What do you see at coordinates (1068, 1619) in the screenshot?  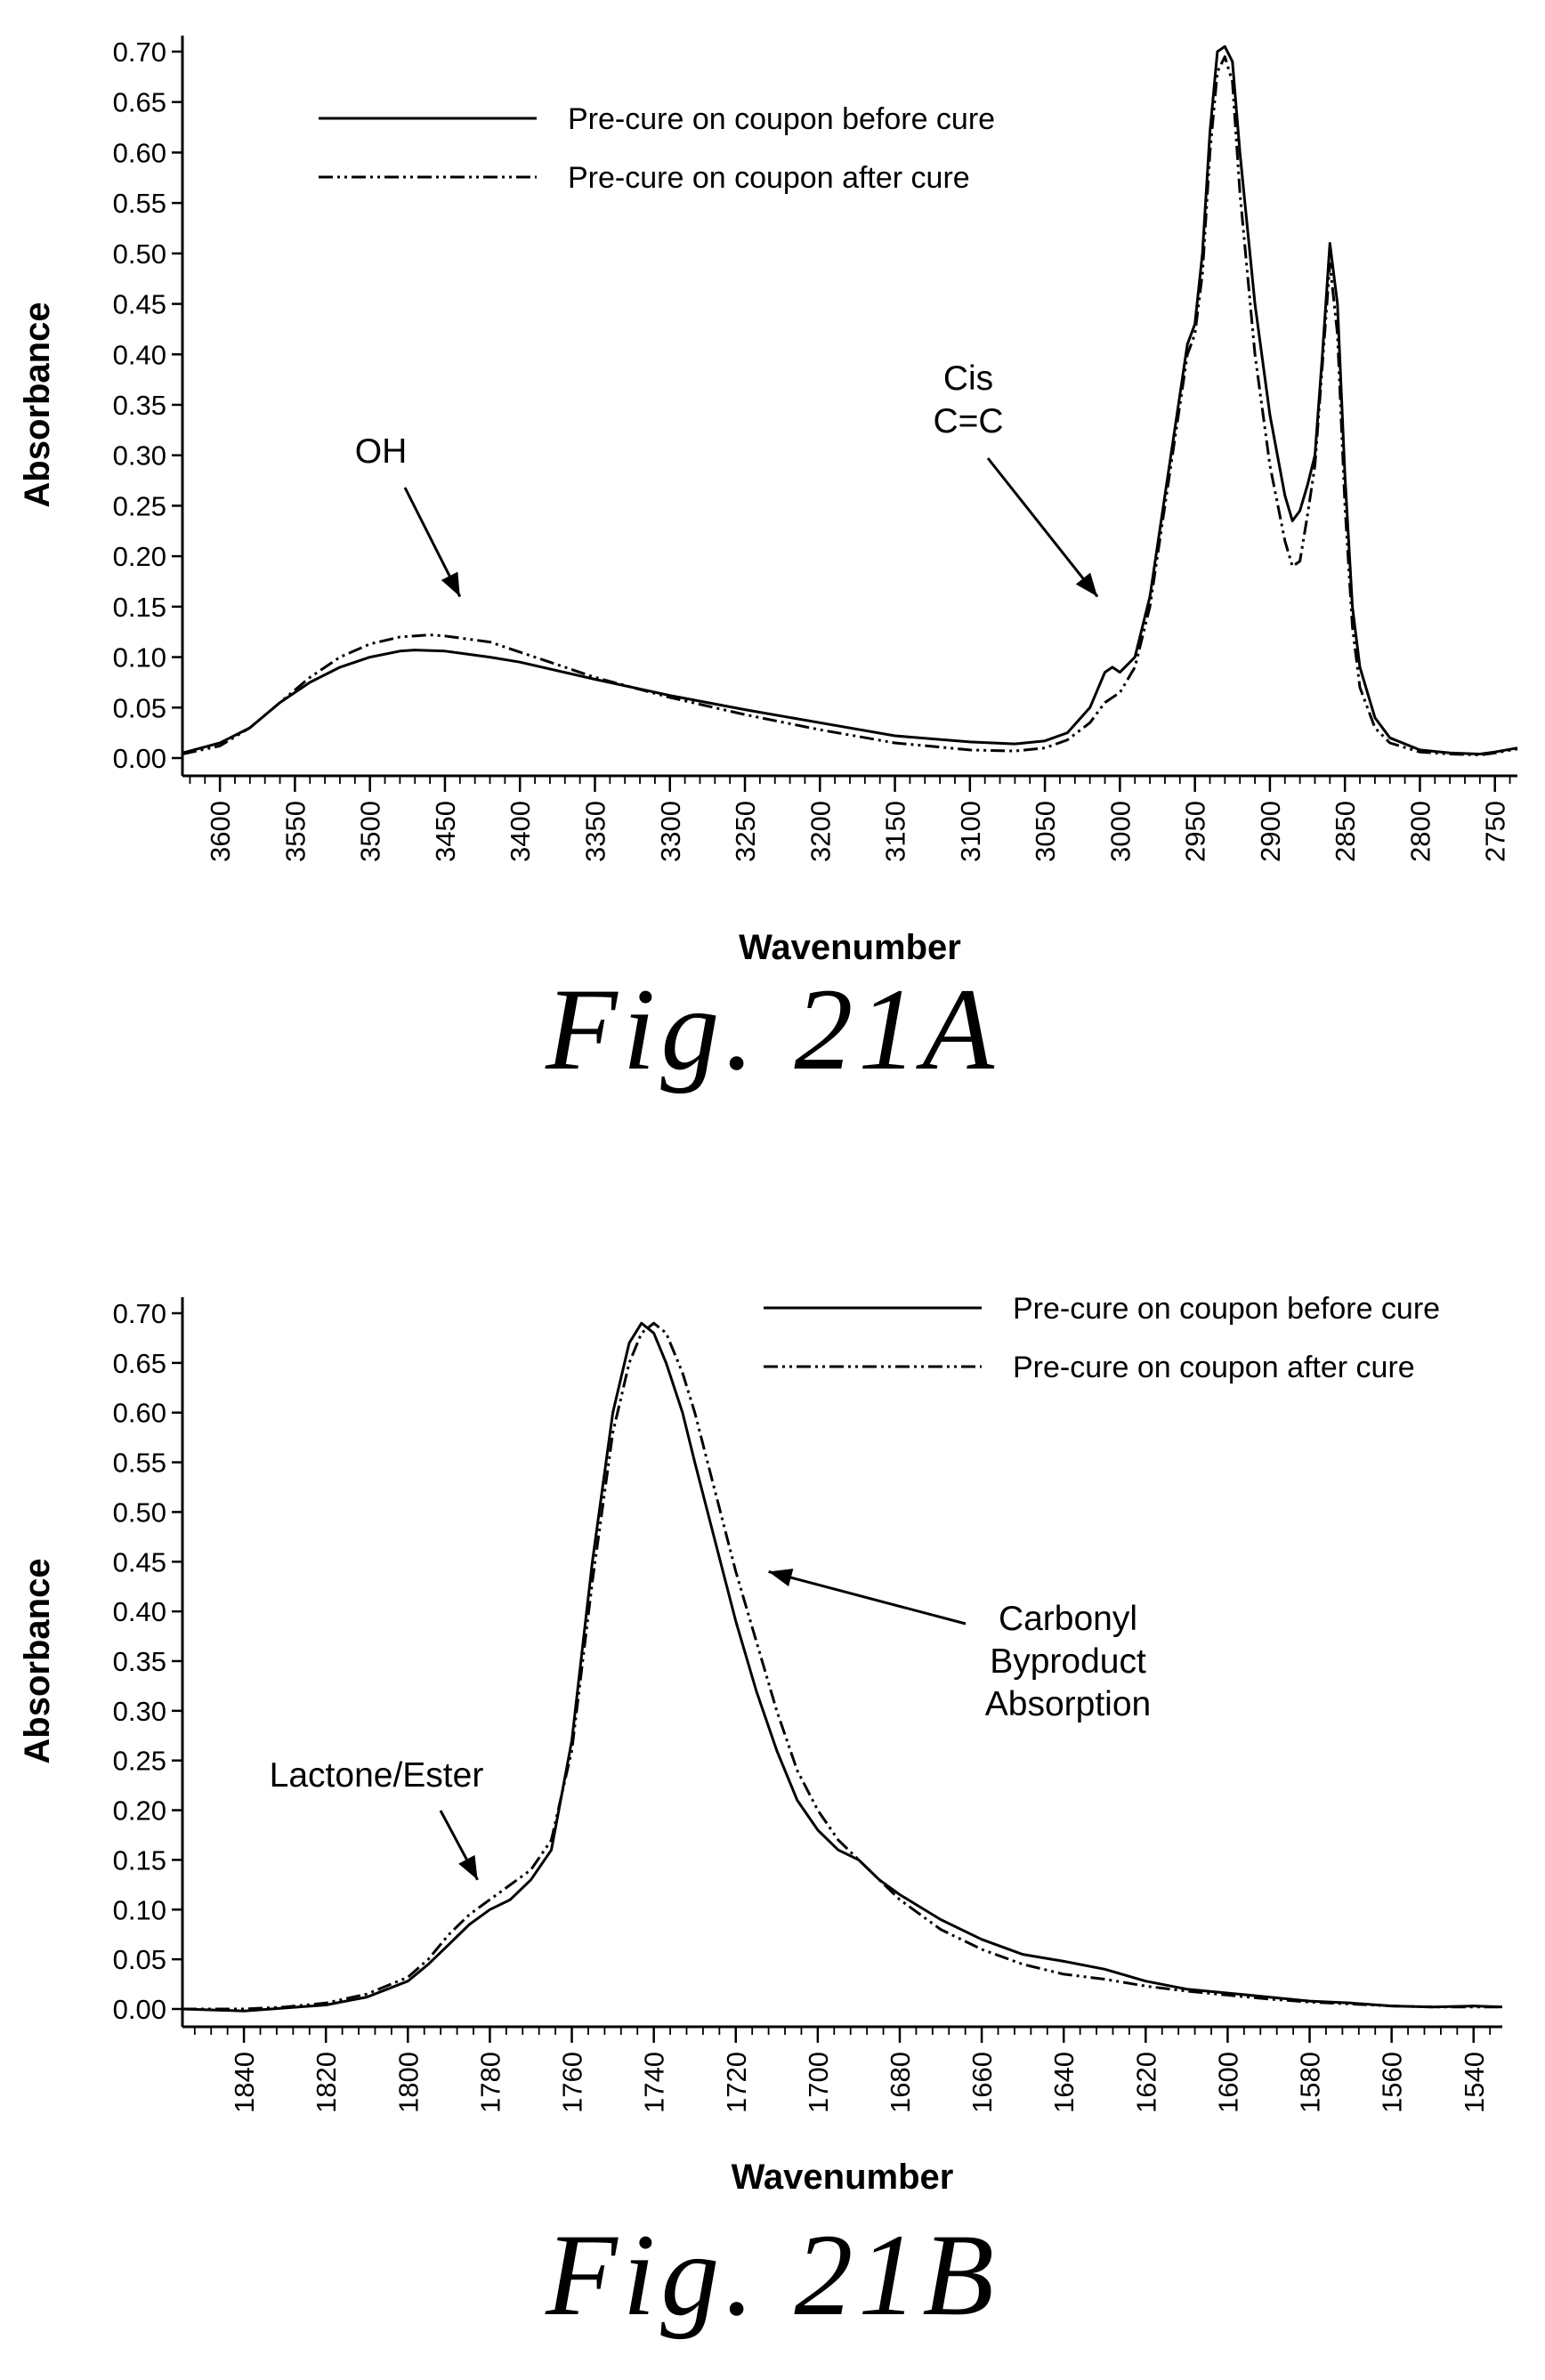 I see `annotation-label: Carbonyl` at bounding box center [1068, 1619].